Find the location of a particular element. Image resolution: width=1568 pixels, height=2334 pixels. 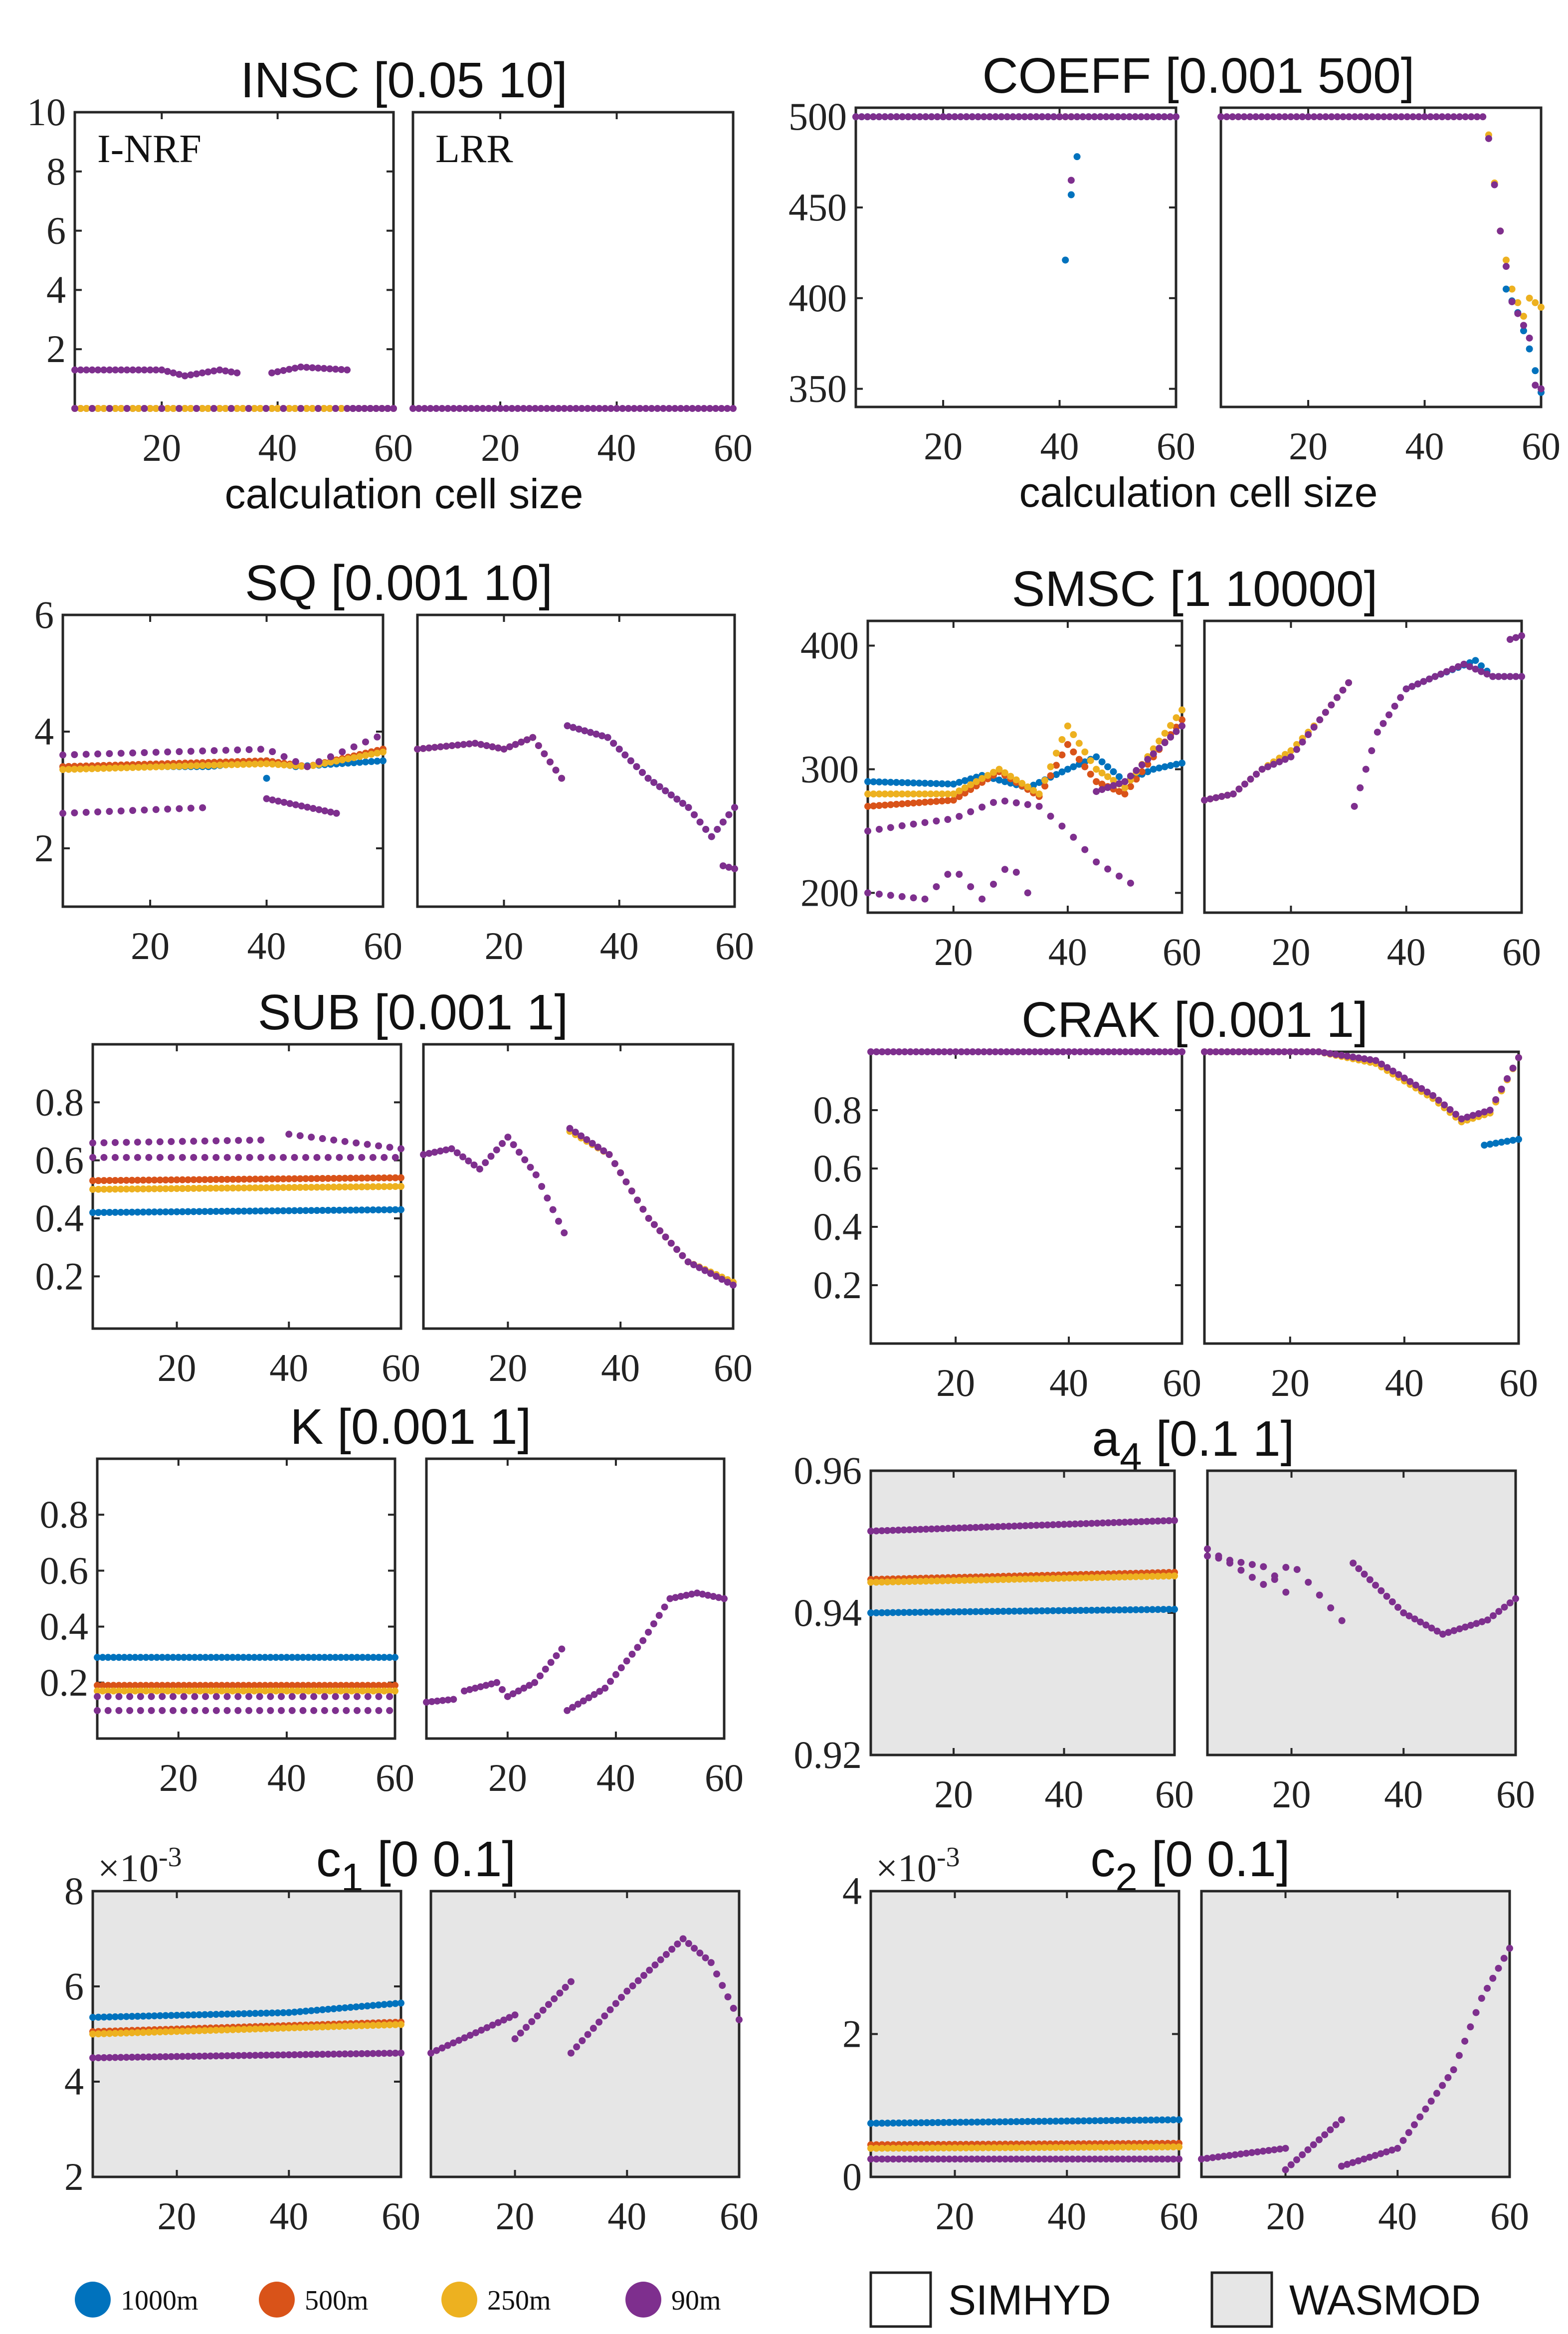

legend-label: 250m is located at coordinates (519, 2300).